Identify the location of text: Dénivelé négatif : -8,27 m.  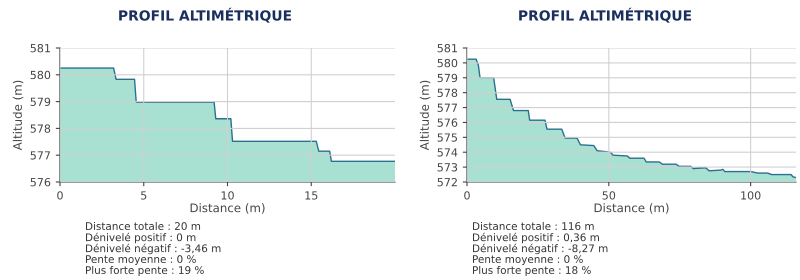
(540, 249).